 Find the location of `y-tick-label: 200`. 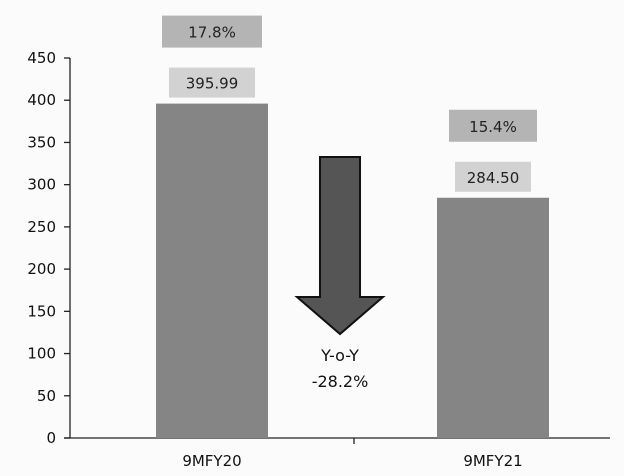

y-tick-label: 200 is located at coordinates (41, 269).